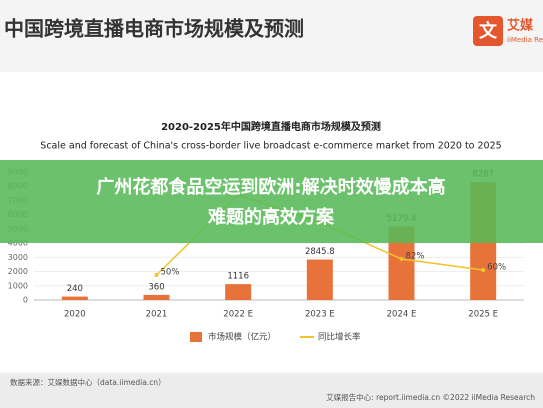 This screenshot has height=408, width=543. I want to click on x-tick-label: 2022 E, so click(238, 315).